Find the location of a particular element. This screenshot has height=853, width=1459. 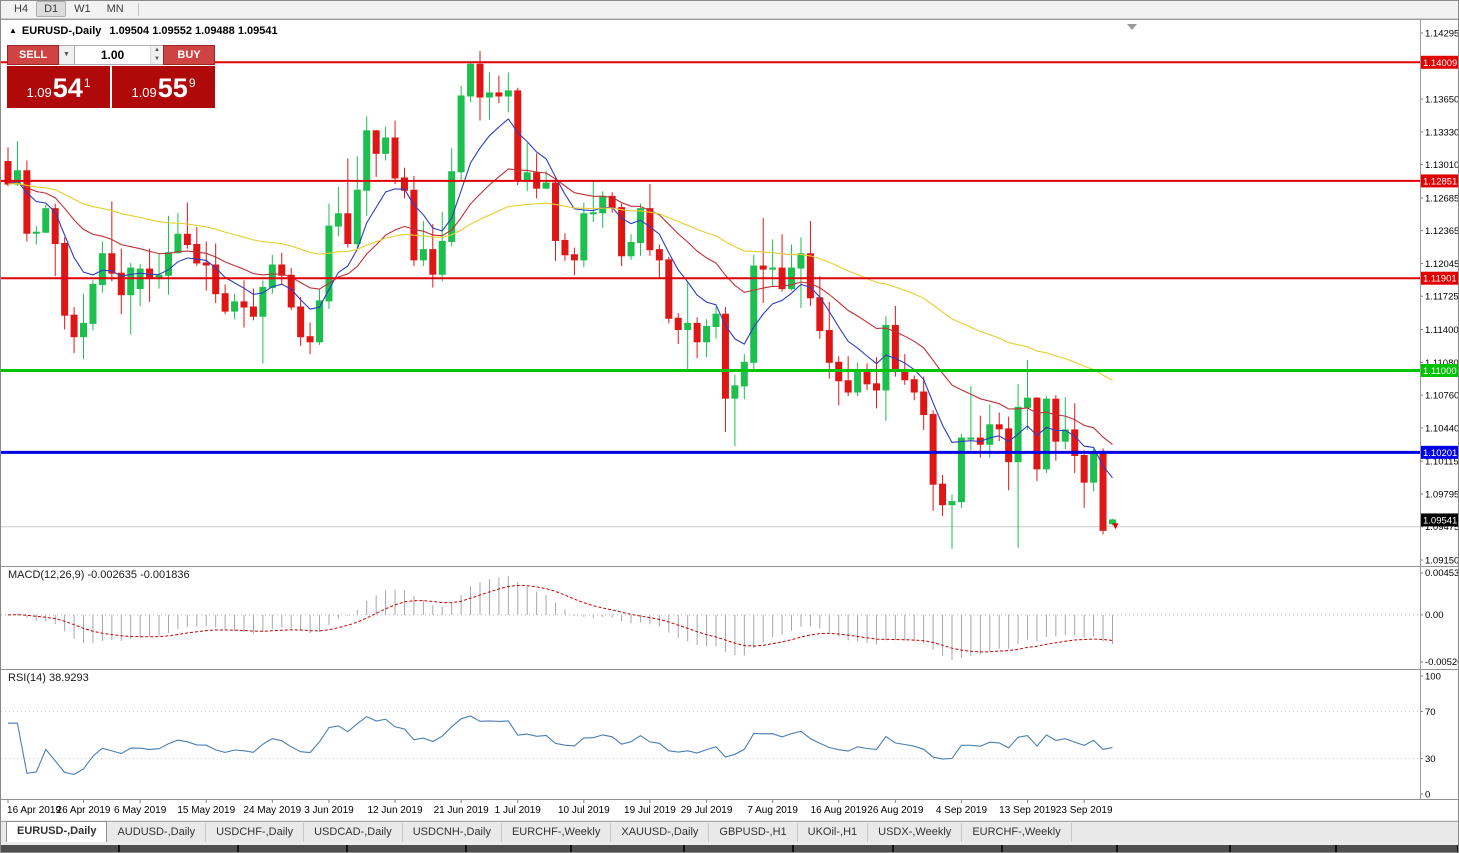

collapse-panel-icon: ▲ is located at coordinates (13, 30).